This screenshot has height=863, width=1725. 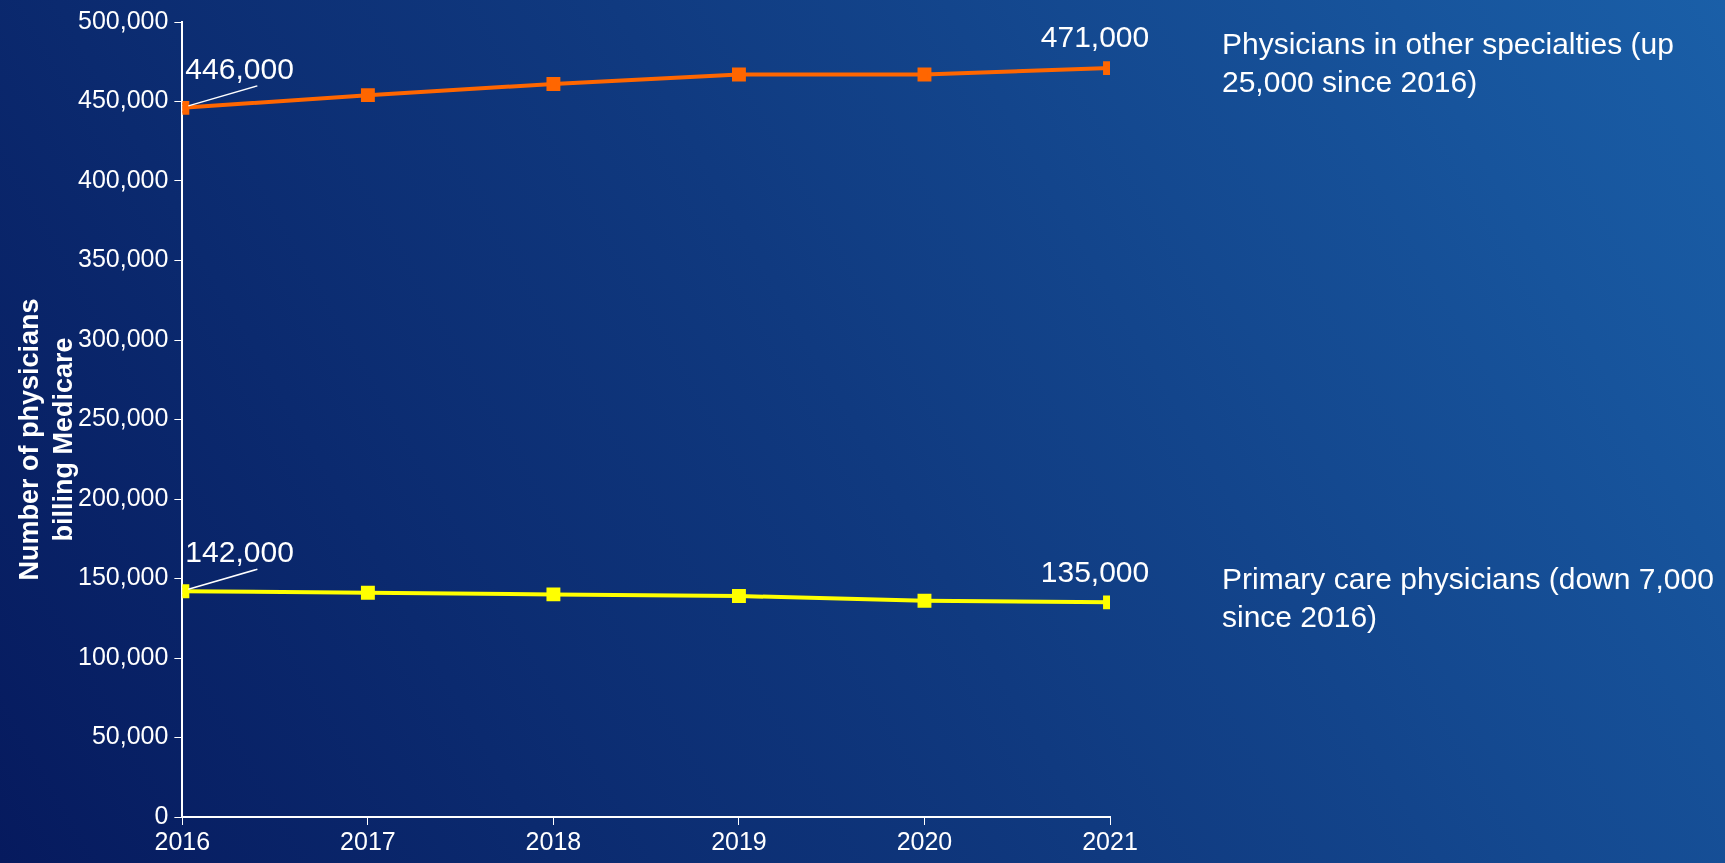 I want to click on data-label: 142,000, so click(x=239, y=552).